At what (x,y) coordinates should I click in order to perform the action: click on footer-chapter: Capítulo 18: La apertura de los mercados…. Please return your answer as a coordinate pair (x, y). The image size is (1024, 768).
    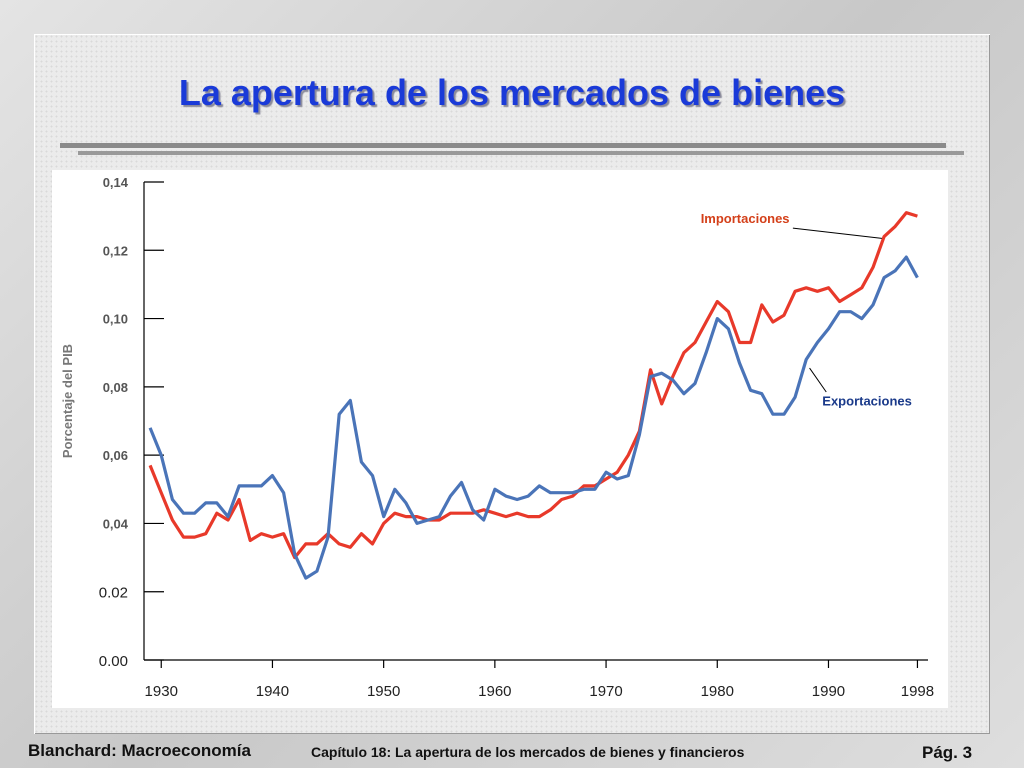
    Looking at the image, I should click on (528, 752).